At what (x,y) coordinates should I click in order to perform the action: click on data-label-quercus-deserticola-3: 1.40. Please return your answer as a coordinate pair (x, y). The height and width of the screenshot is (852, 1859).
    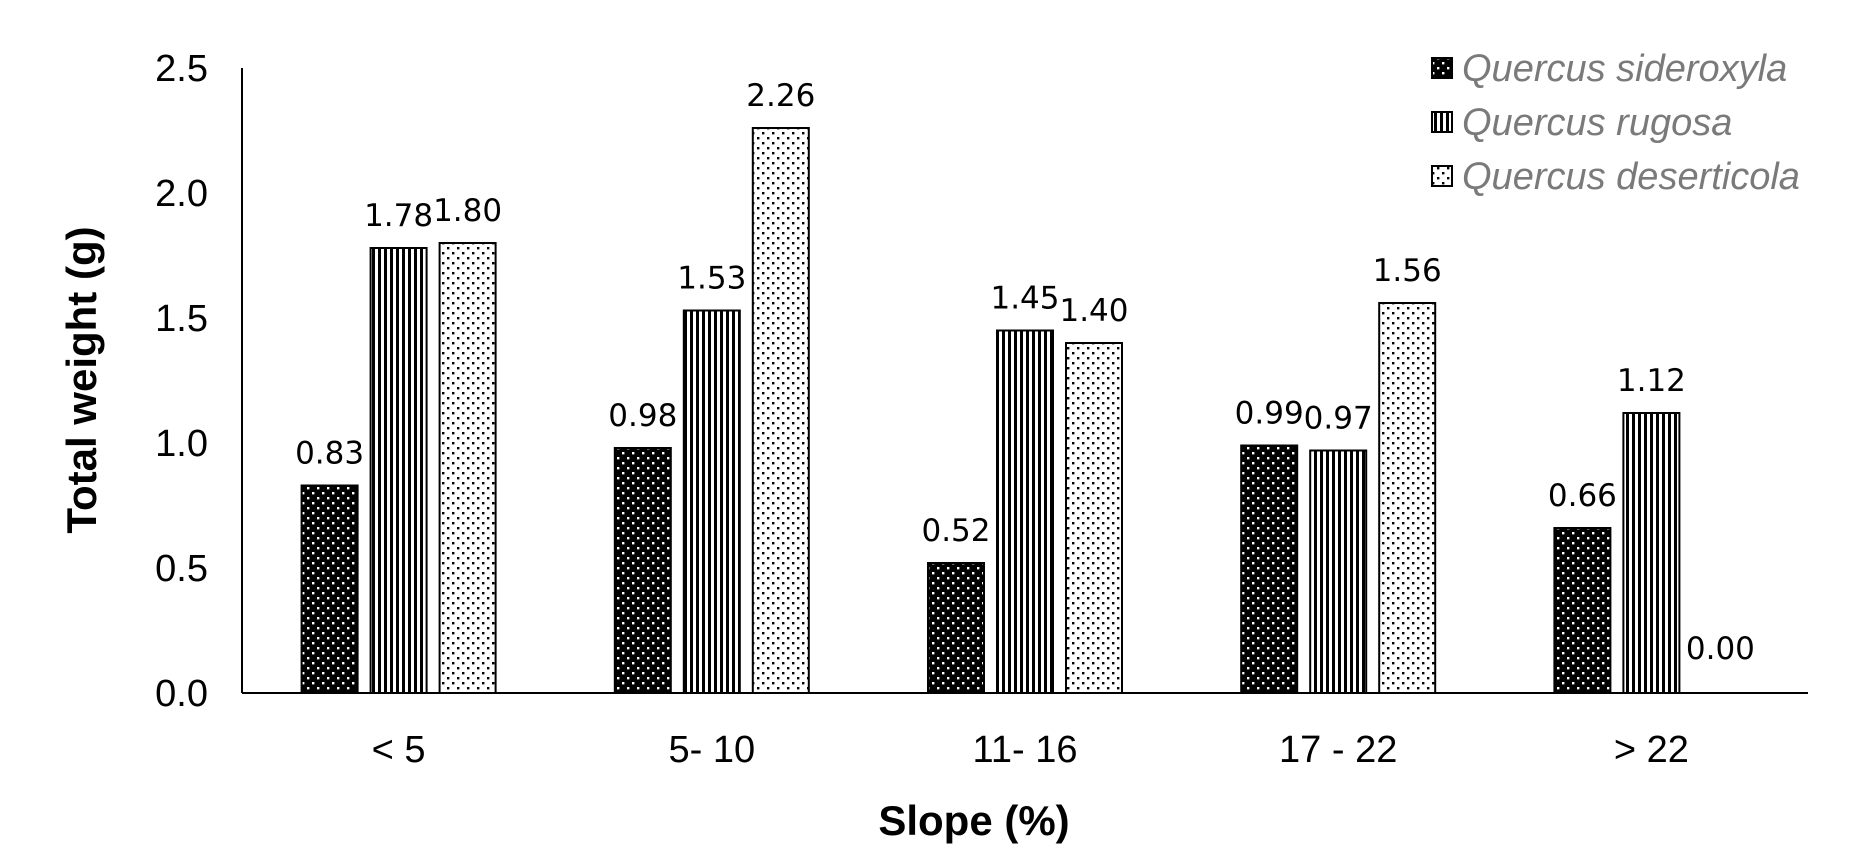
    Looking at the image, I should click on (1093, 311).